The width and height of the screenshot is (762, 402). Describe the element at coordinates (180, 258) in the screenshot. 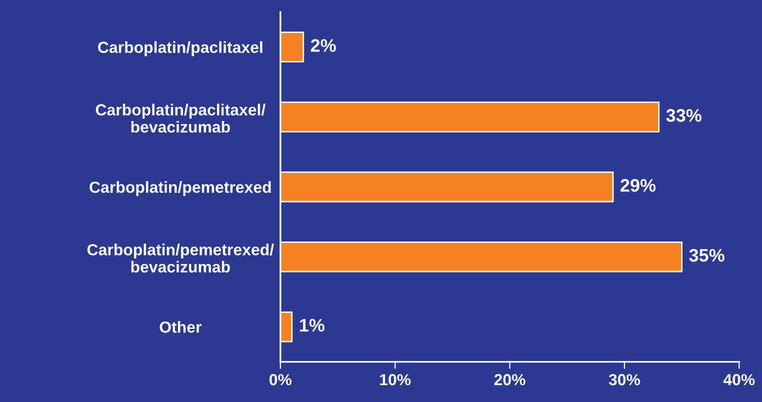

I see `y-tick-label: Carboplatin/pemetrexed/ bevacizumab` at that location.